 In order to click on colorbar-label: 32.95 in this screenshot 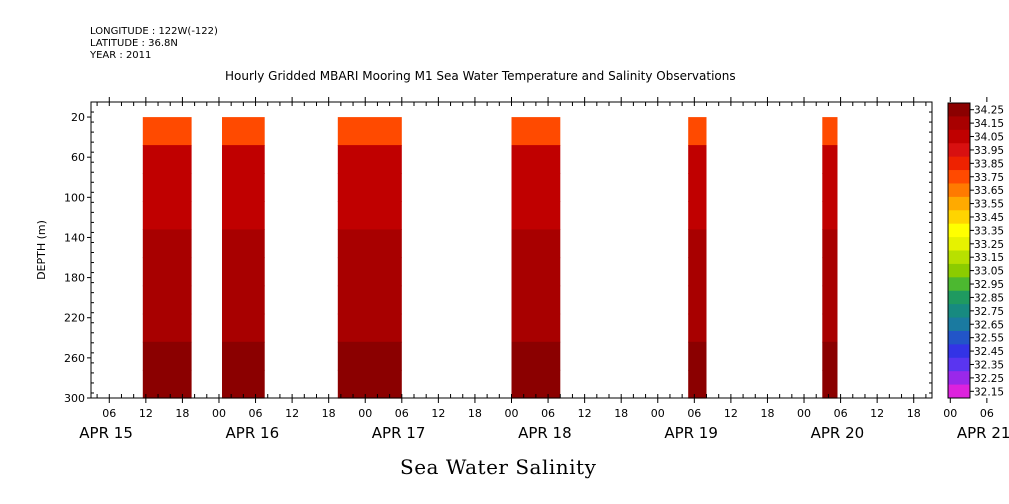, I will do `click(989, 285)`.